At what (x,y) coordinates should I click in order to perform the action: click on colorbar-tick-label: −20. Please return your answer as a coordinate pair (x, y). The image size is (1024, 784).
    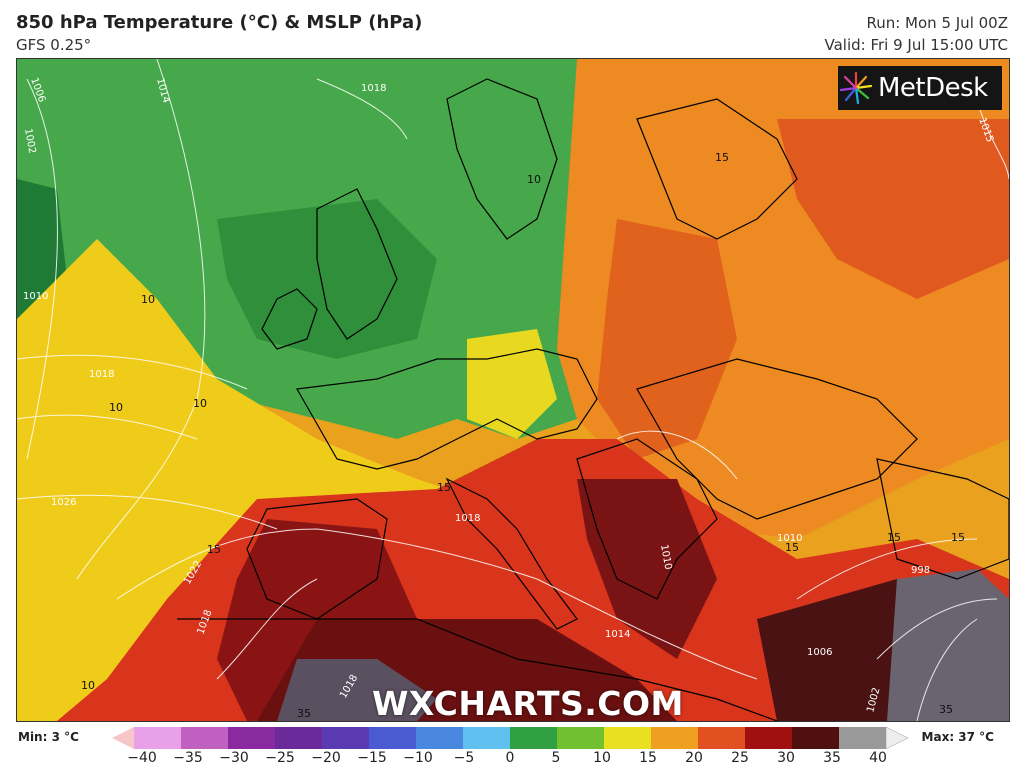
    Looking at the image, I should click on (326, 758).